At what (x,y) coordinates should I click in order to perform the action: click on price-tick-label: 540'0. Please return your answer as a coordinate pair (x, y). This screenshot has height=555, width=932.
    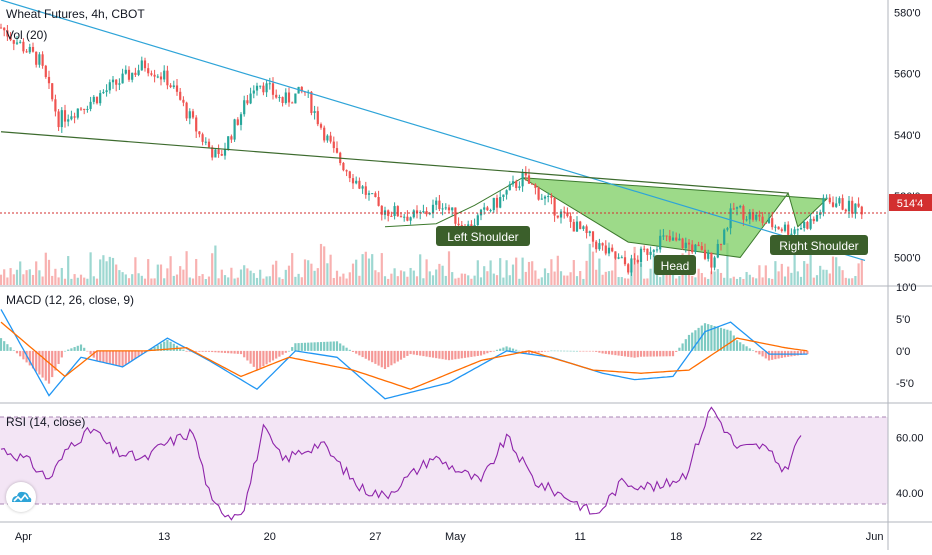
    Looking at the image, I should click on (907, 136).